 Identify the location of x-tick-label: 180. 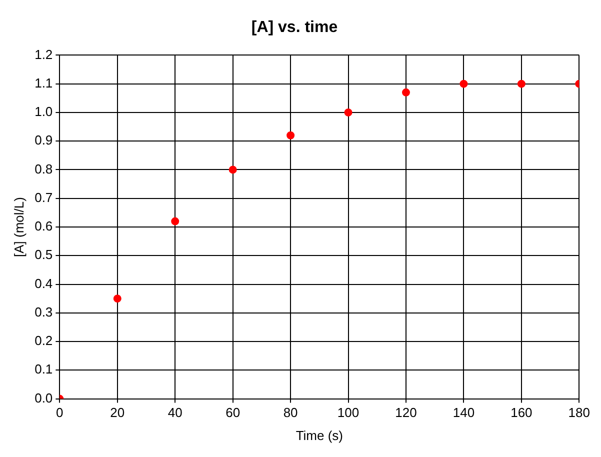
(579, 412).